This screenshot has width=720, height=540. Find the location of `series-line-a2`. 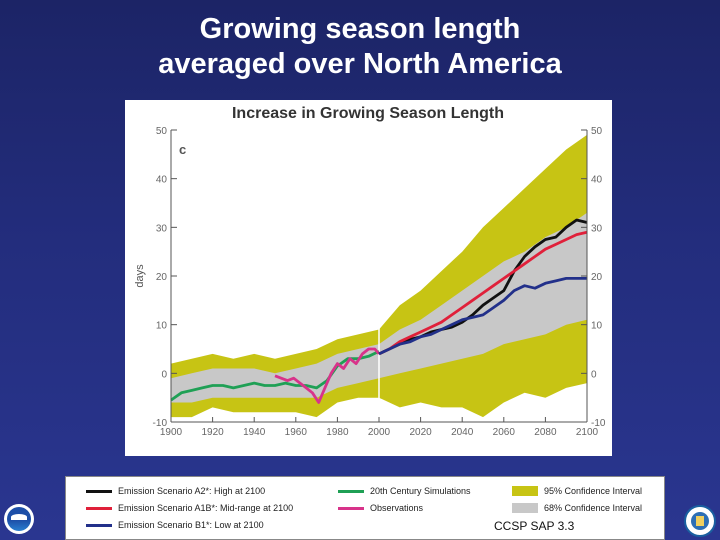

series-line-a2 is located at coordinates (483, 287).